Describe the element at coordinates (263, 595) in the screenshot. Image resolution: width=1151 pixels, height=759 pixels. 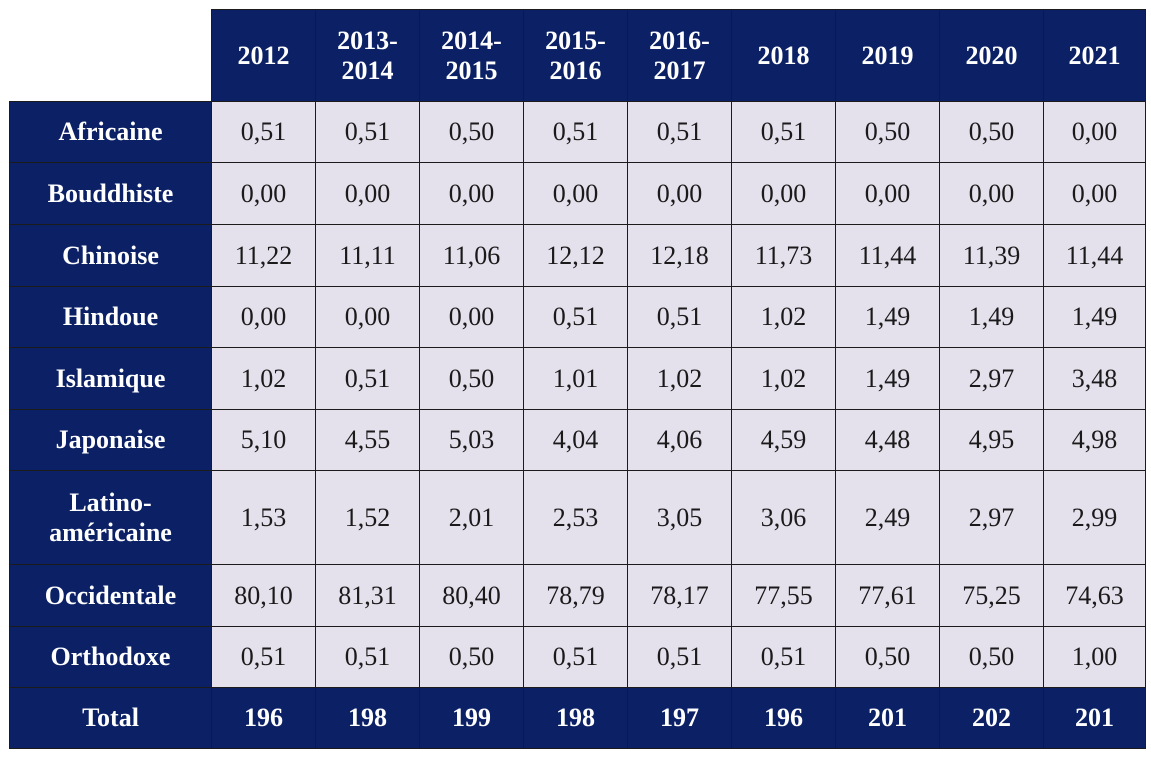
I see `table-cell: 80,10` at that location.